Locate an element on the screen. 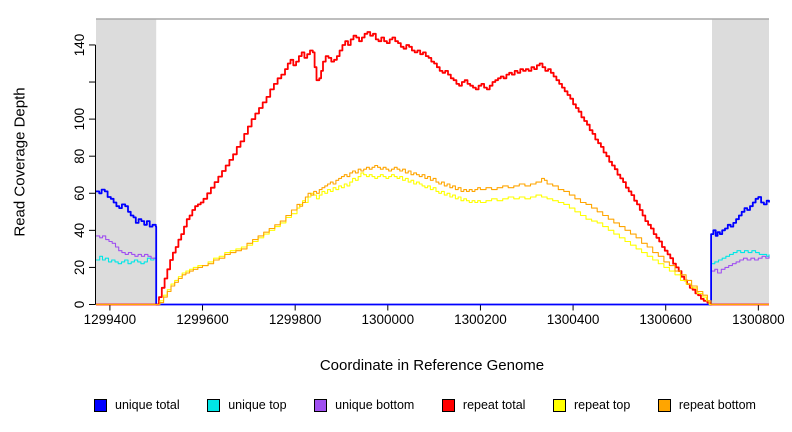 Image resolution: width=792 pixels, height=432 pixels. legend-item-unique-top: unique top is located at coordinates (247, 405).